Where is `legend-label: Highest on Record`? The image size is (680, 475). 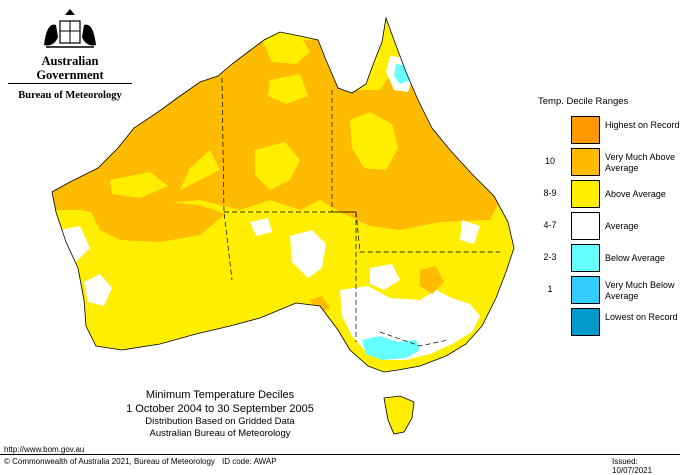
legend-label: Highest on Record is located at coordinates (642, 125).